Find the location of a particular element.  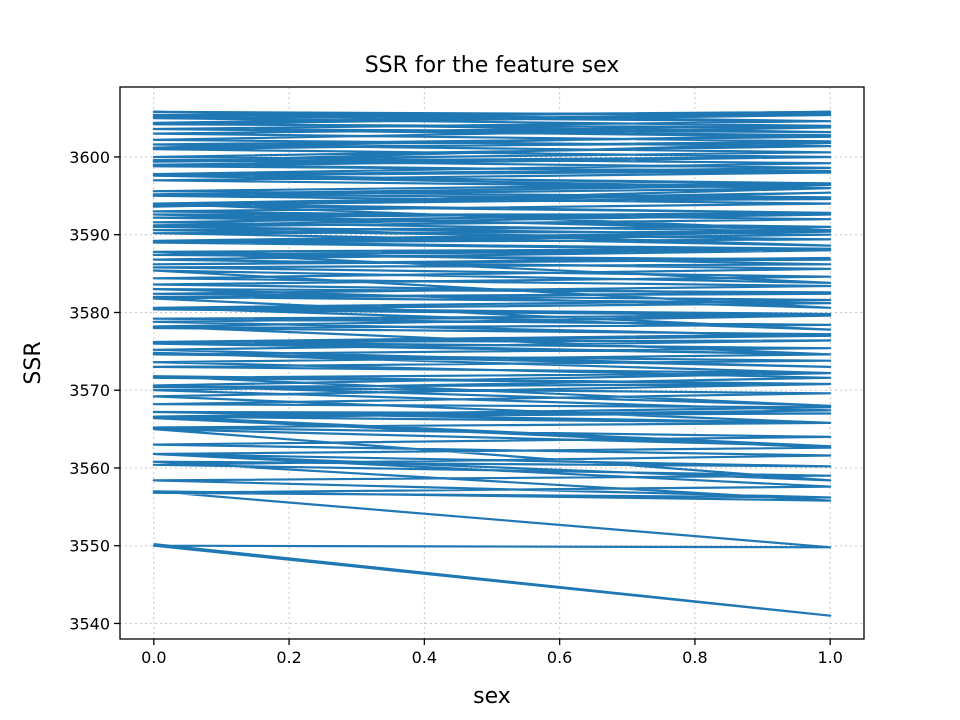

x-tick-label: 0.6 is located at coordinates (559, 657).